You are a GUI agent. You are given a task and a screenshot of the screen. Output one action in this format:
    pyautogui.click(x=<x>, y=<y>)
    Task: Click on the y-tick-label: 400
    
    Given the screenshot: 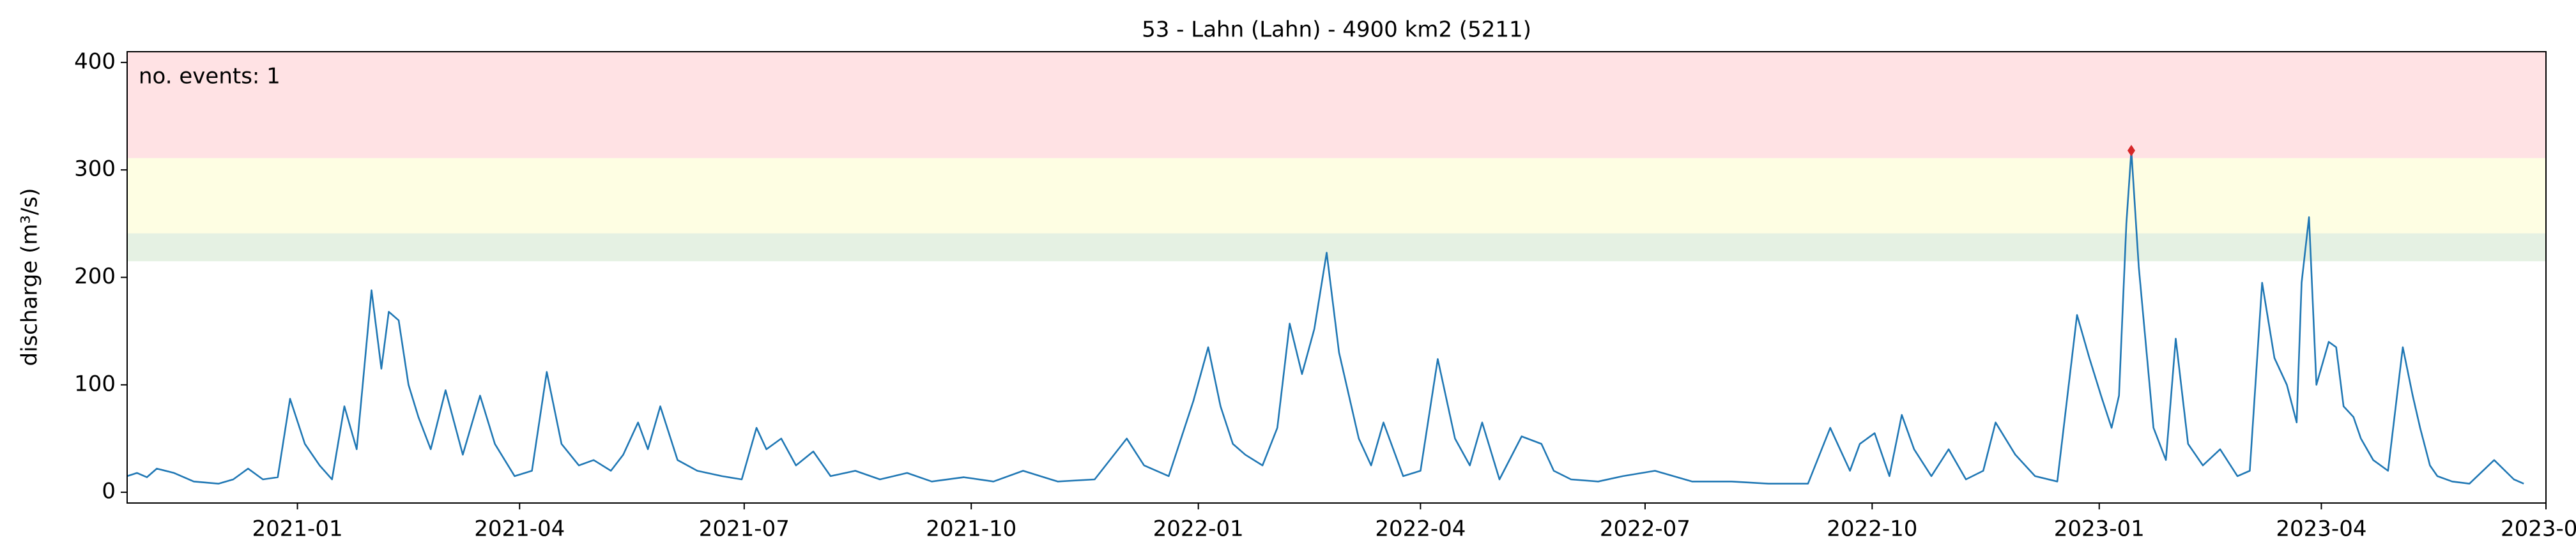 What is the action you would take?
    pyautogui.click(x=95, y=62)
    